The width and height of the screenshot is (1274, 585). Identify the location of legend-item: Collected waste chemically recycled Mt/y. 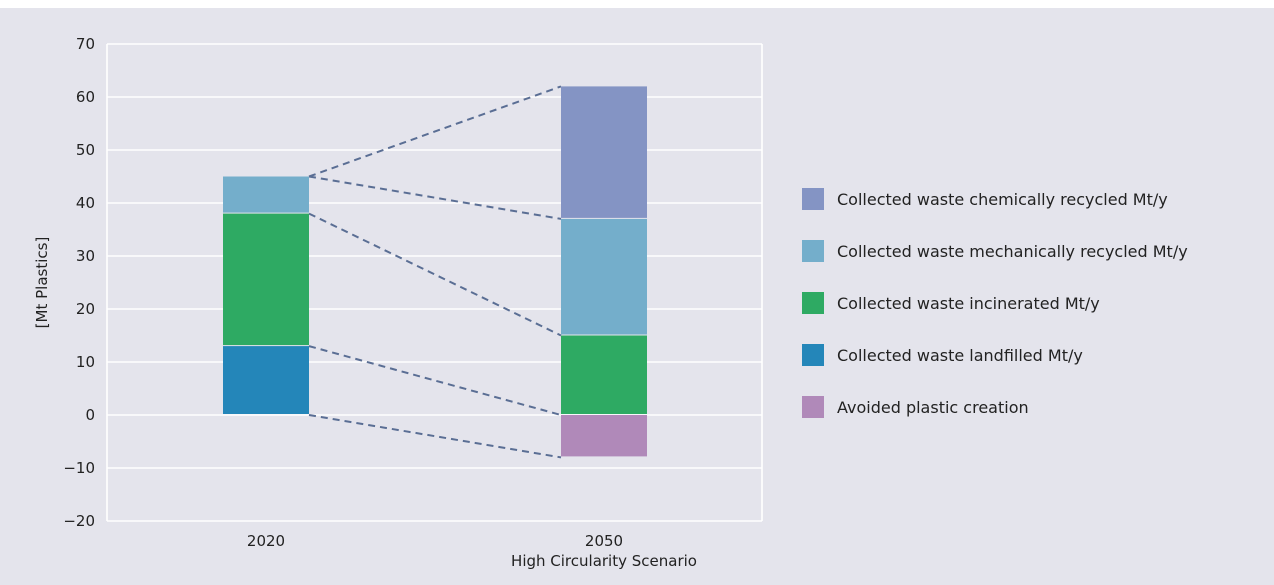
(1032, 199).